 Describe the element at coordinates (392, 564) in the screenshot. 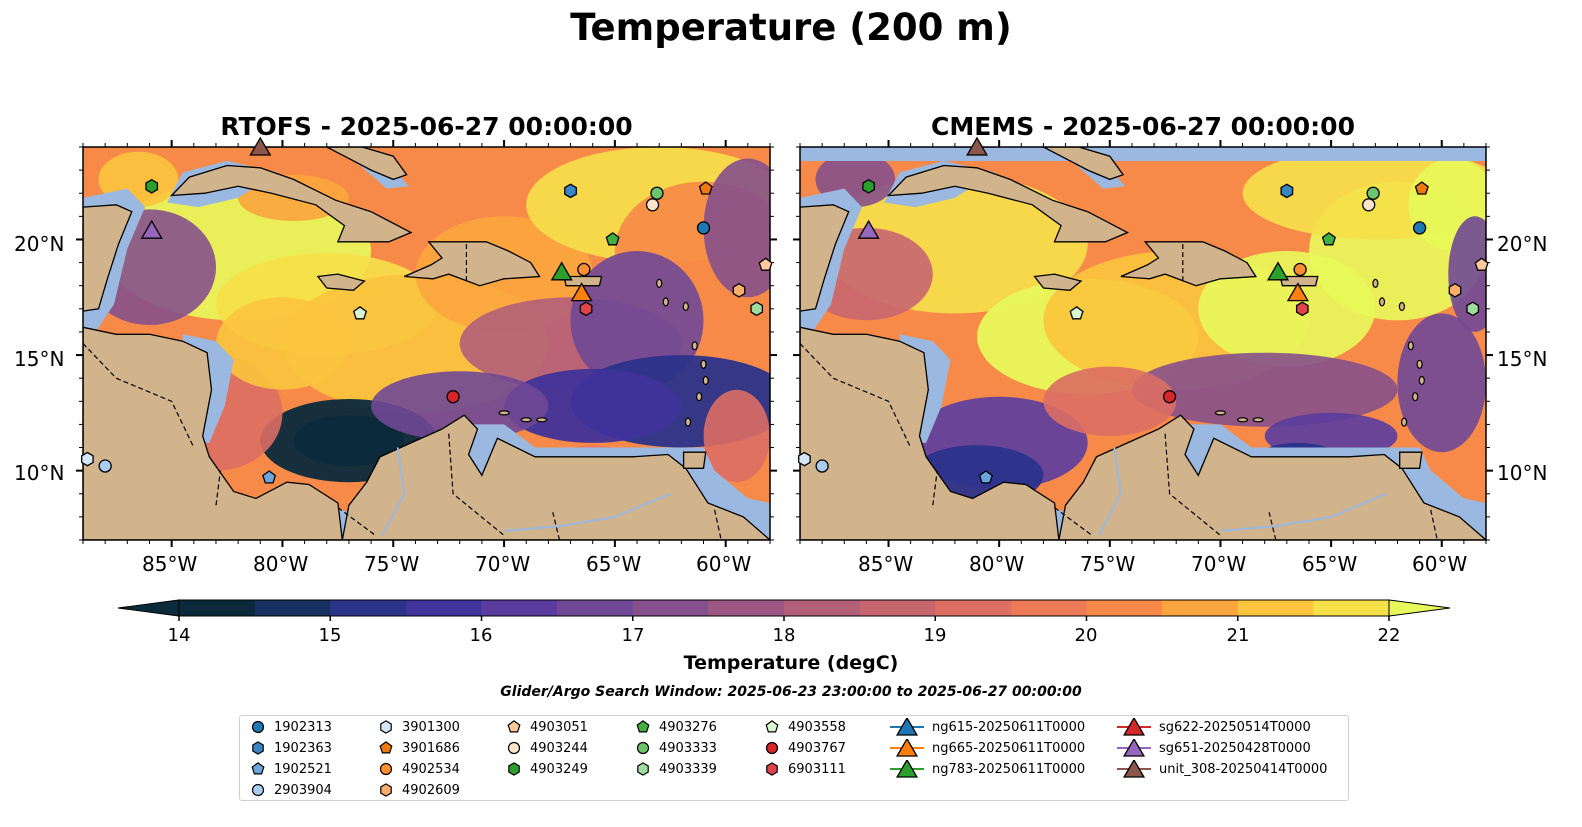

I see `lon-label-75w-left: 75°W` at that location.